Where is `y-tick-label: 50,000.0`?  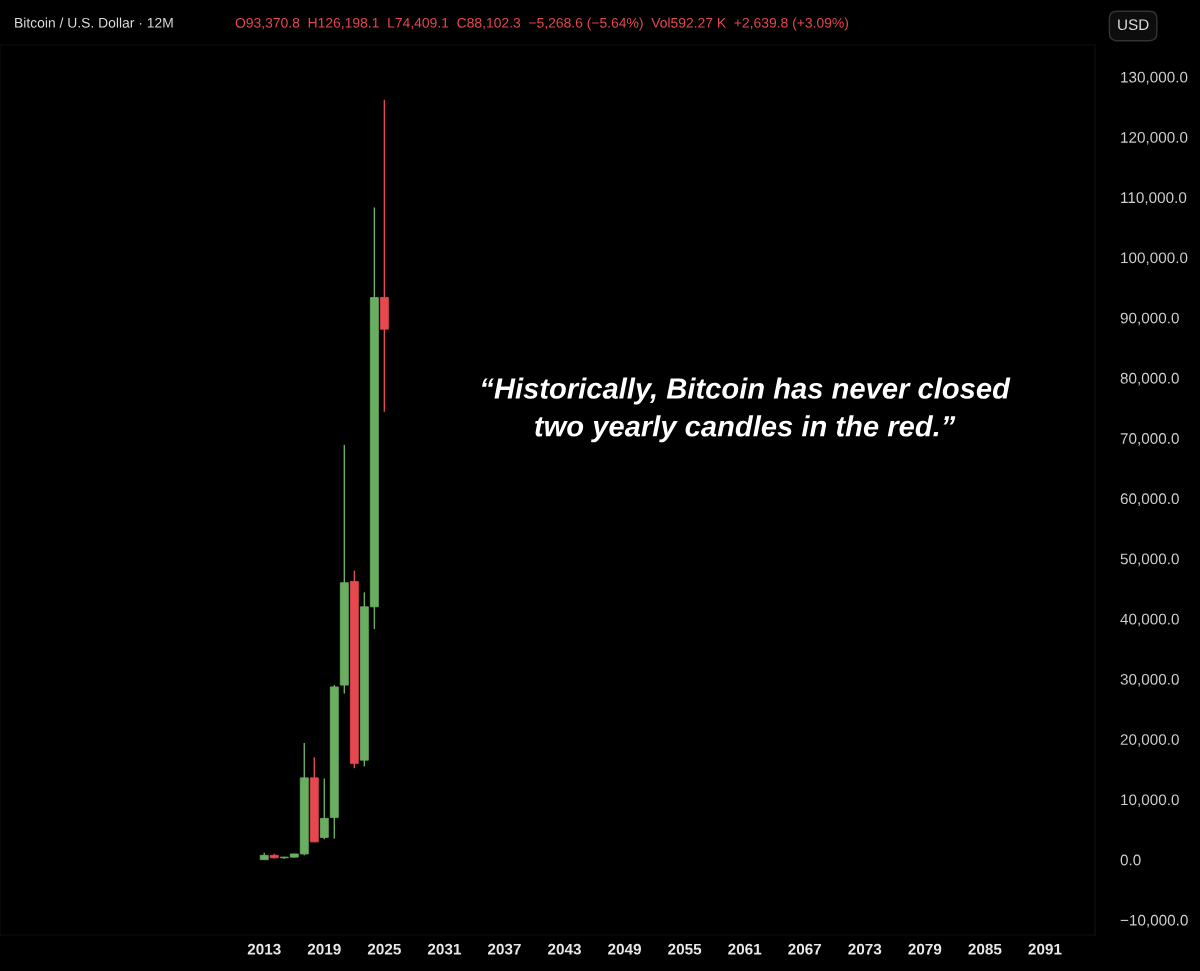
y-tick-label: 50,000.0 is located at coordinates (1149, 560).